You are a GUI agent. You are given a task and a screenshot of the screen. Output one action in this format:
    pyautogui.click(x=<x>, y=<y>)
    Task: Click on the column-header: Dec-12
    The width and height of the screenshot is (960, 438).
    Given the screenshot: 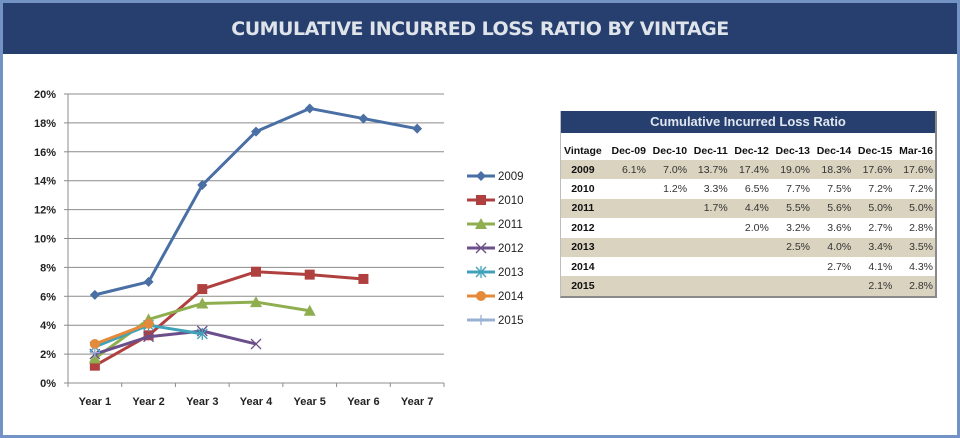 What is the action you would take?
    pyautogui.click(x=751, y=150)
    